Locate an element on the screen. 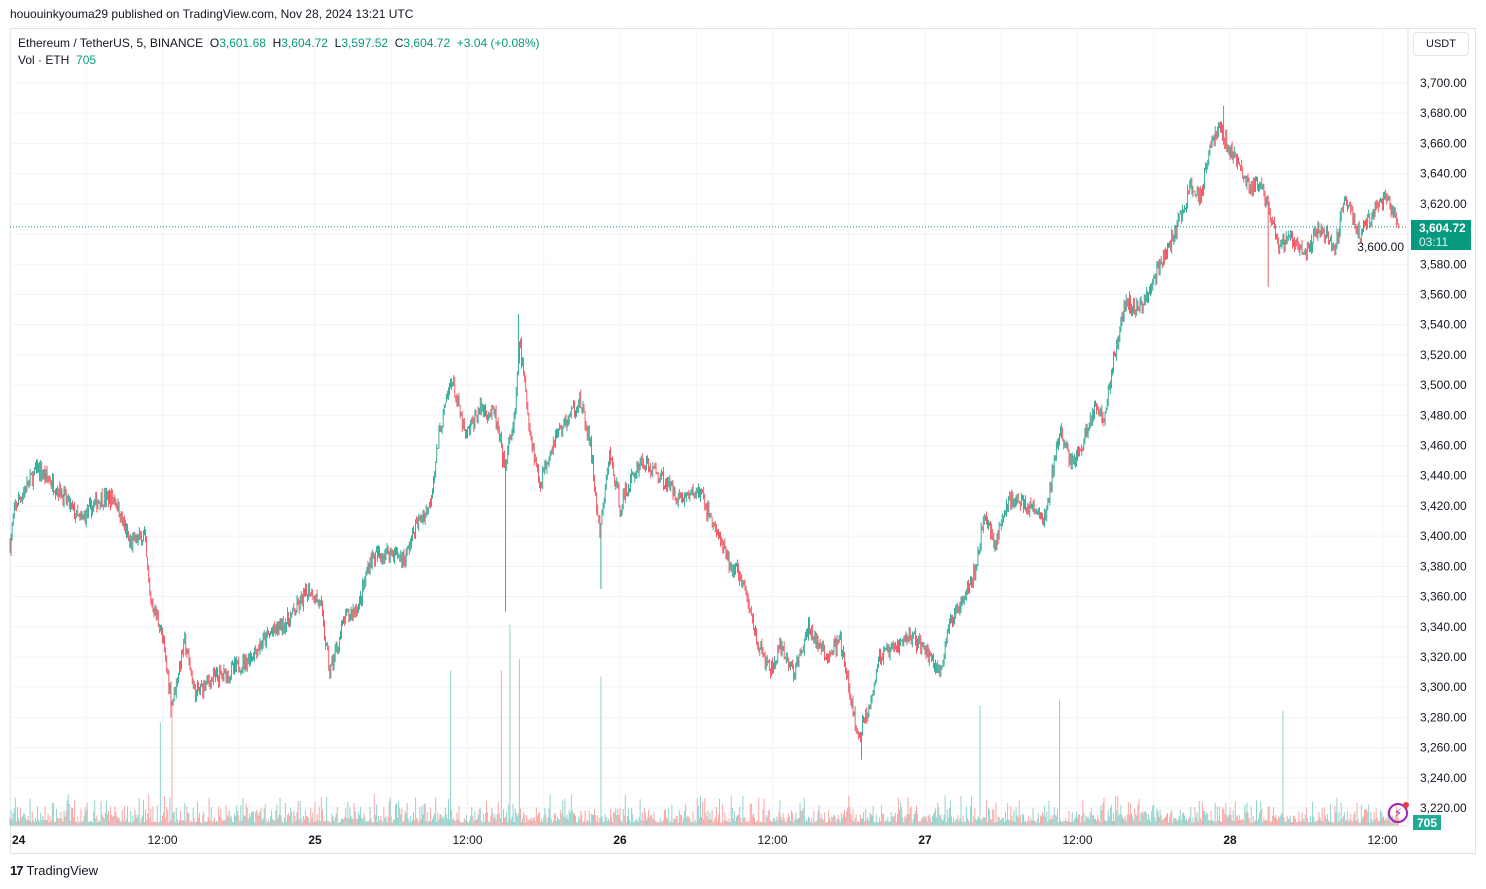 The width and height of the screenshot is (1486, 889). volume-label: Vol · ETH is located at coordinates (44, 60).